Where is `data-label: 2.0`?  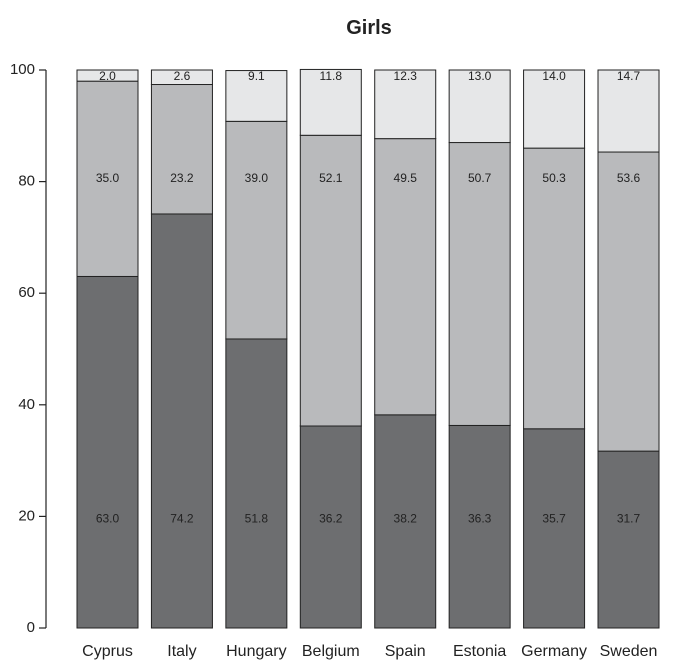 data-label: 2.0 is located at coordinates (107, 76).